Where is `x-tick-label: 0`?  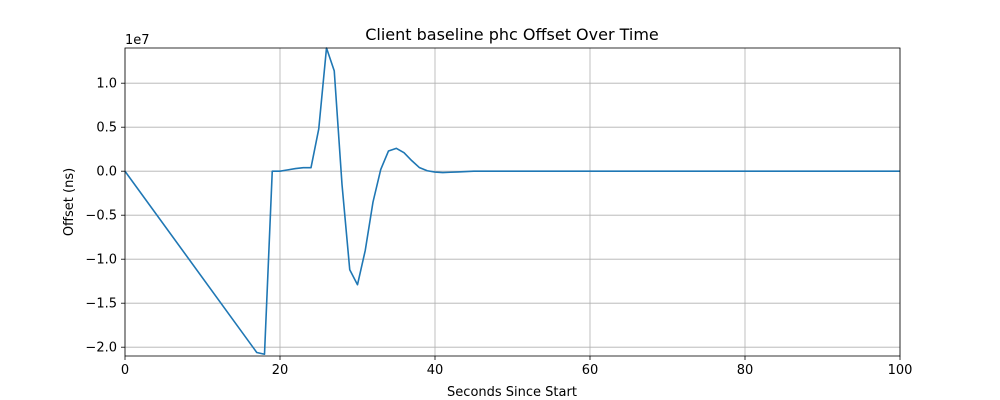 x-tick-label: 0 is located at coordinates (125, 370).